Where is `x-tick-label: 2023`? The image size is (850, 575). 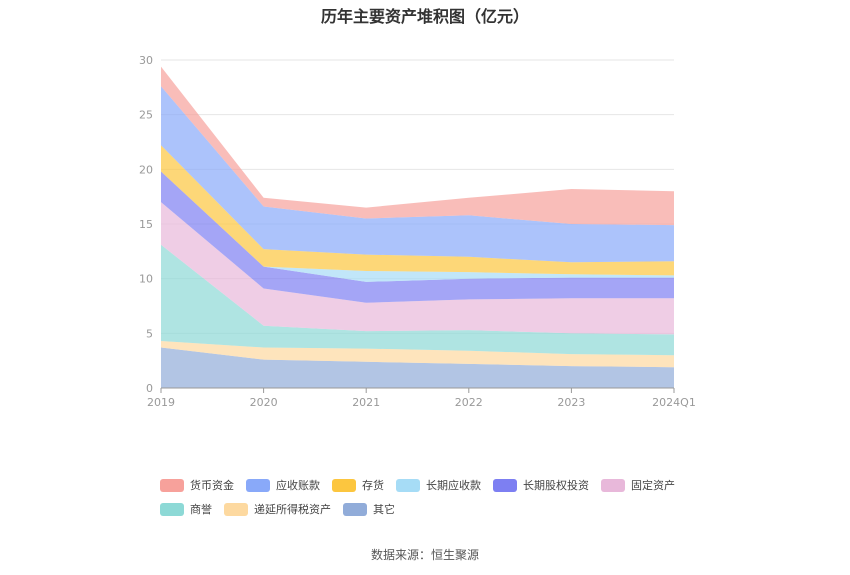 x-tick-label: 2023 is located at coordinates (571, 402).